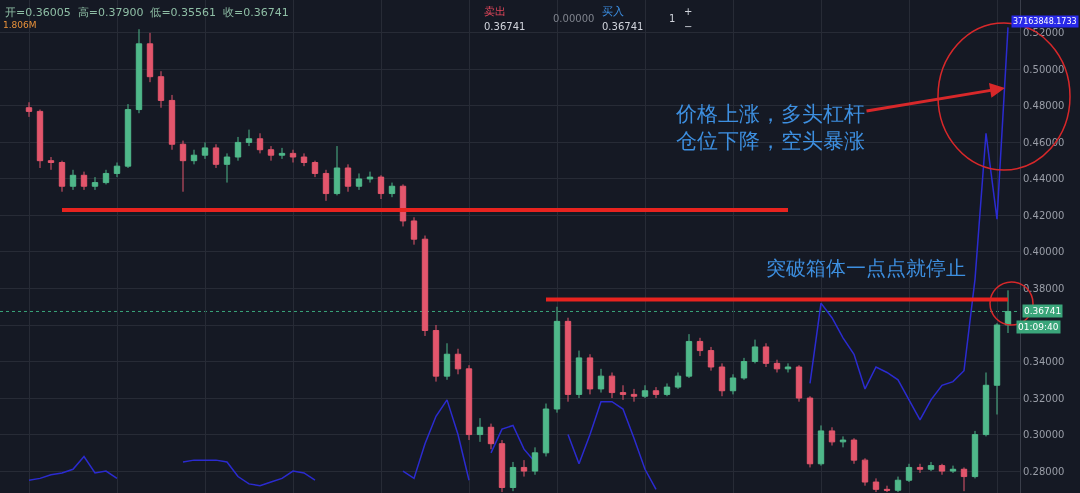 The width and height of the screenshot is (1080, 493). I want to click on annotation: 突破箱体一点点就停止, so click(866, 268).